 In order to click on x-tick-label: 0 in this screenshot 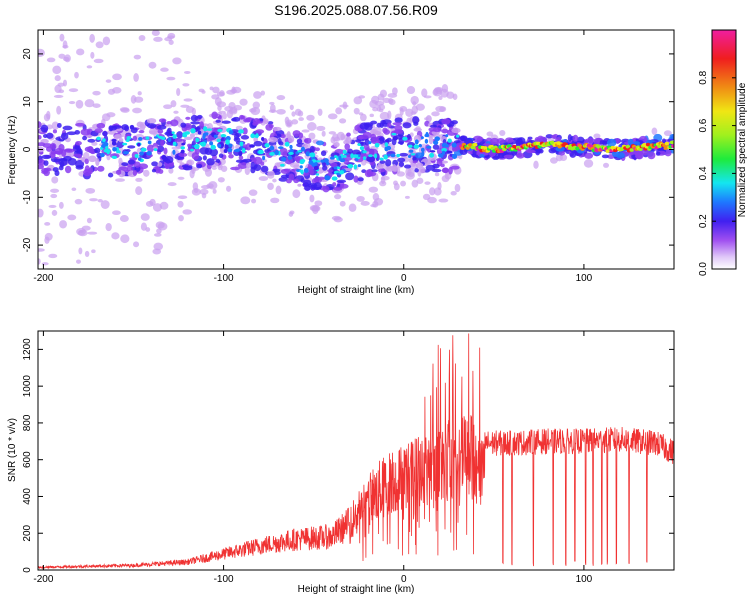, I will do `click(404, 579)`.